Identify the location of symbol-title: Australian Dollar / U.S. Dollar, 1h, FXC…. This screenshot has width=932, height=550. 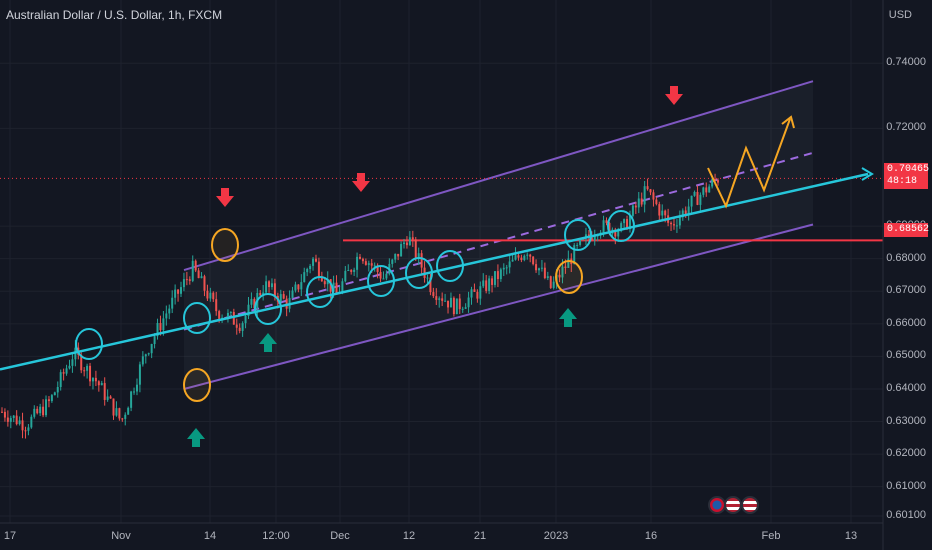
(114, 15).